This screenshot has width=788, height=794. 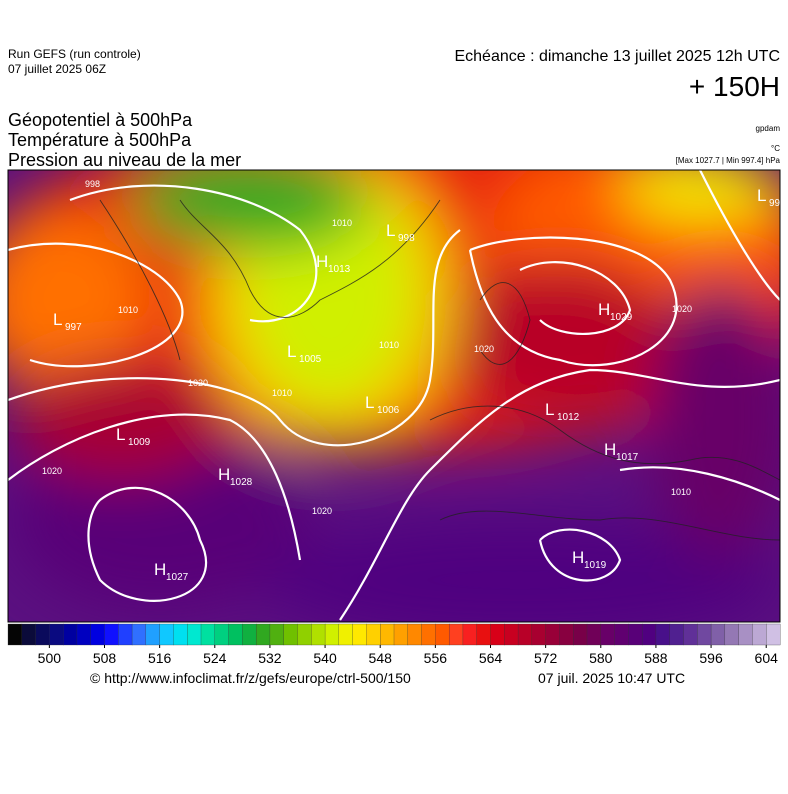 I want to click on pressure-center: L 1009, so click(x=133, y=436).